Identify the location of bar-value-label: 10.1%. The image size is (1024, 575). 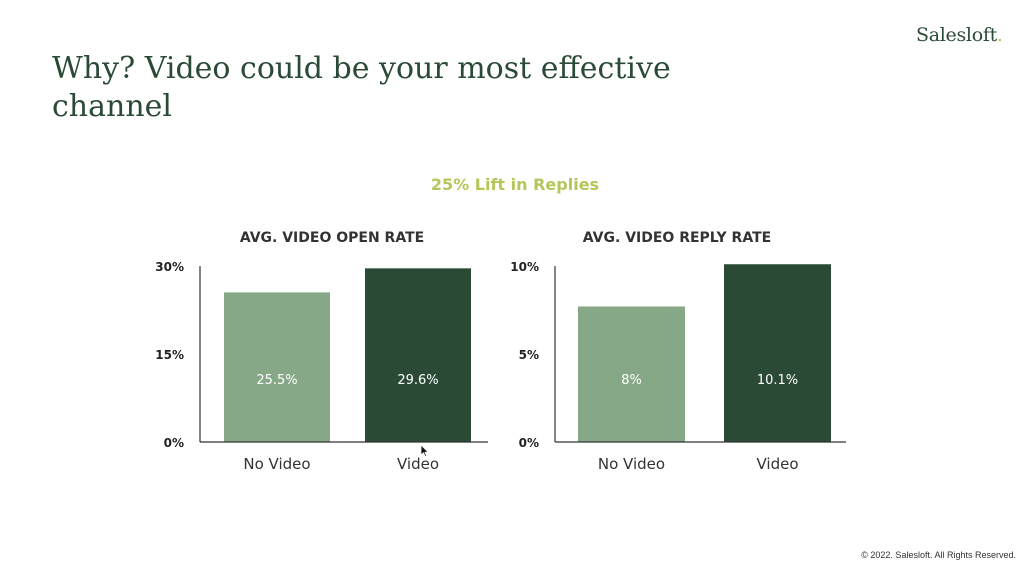
(777, 380).